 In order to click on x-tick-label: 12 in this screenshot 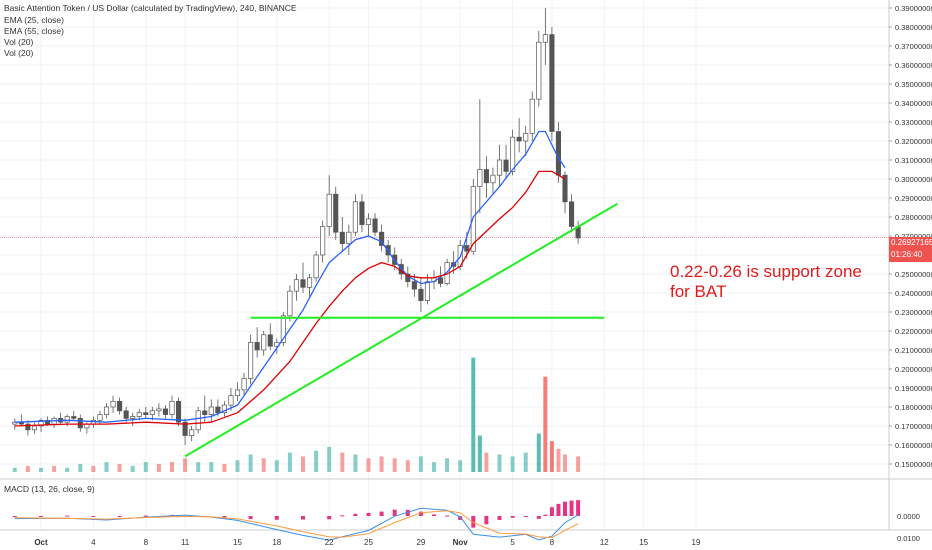, I will do `click(604, 542)`.